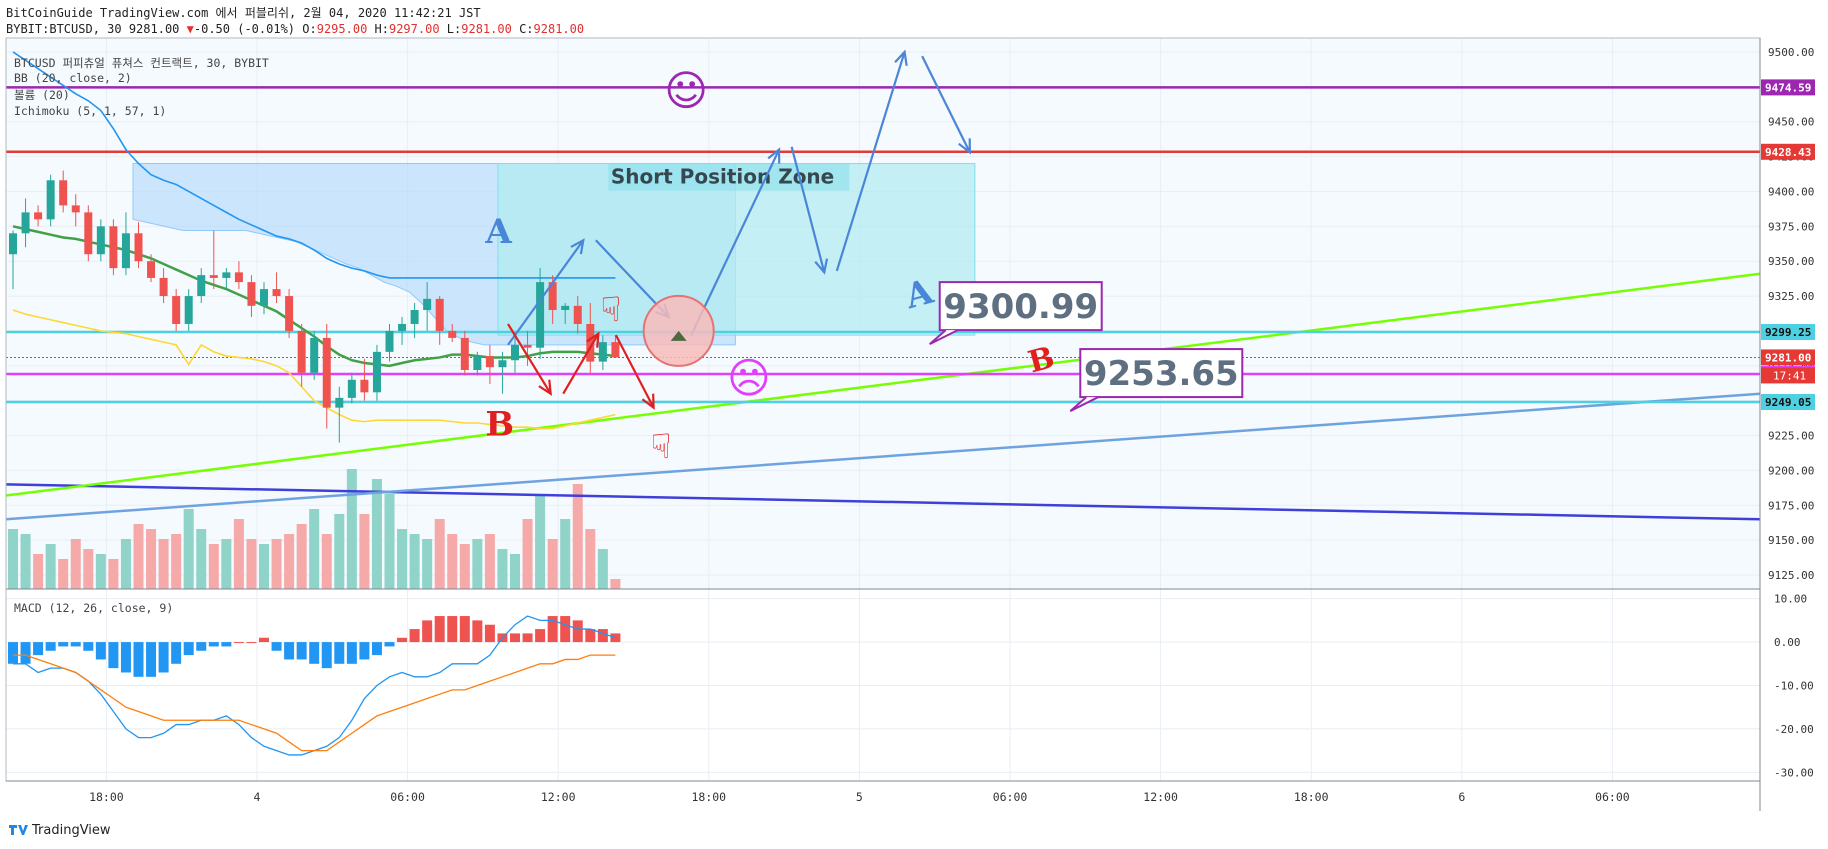 The image size is (1828, 849). Describe the element at coordinates (1790, 599) in the screenshot. I see `macd-y-tick-label: 10.00` at that location.